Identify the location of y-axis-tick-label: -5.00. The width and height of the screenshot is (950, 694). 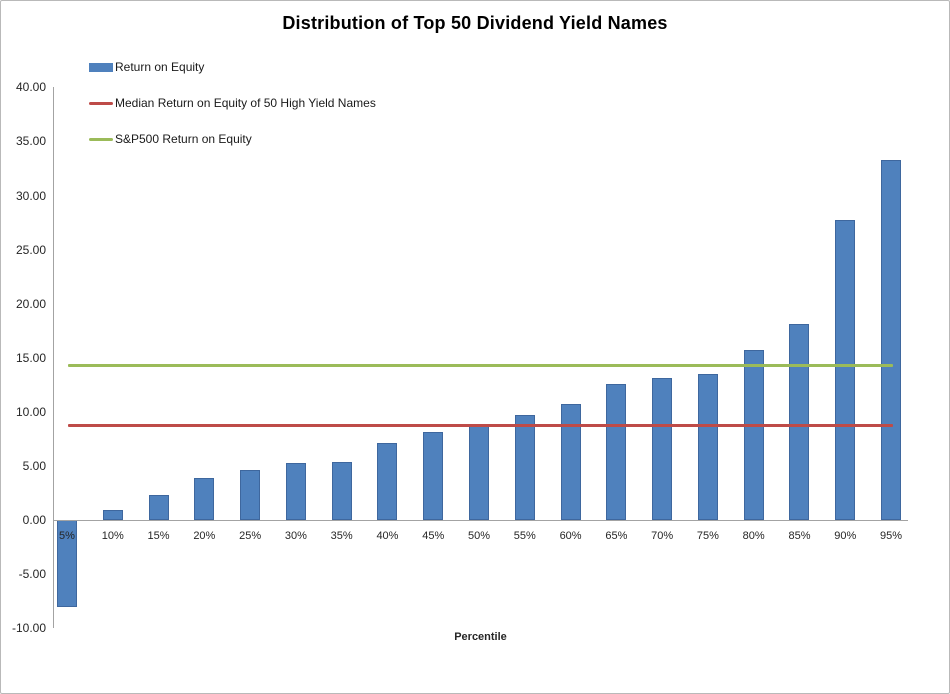
(32, 574).